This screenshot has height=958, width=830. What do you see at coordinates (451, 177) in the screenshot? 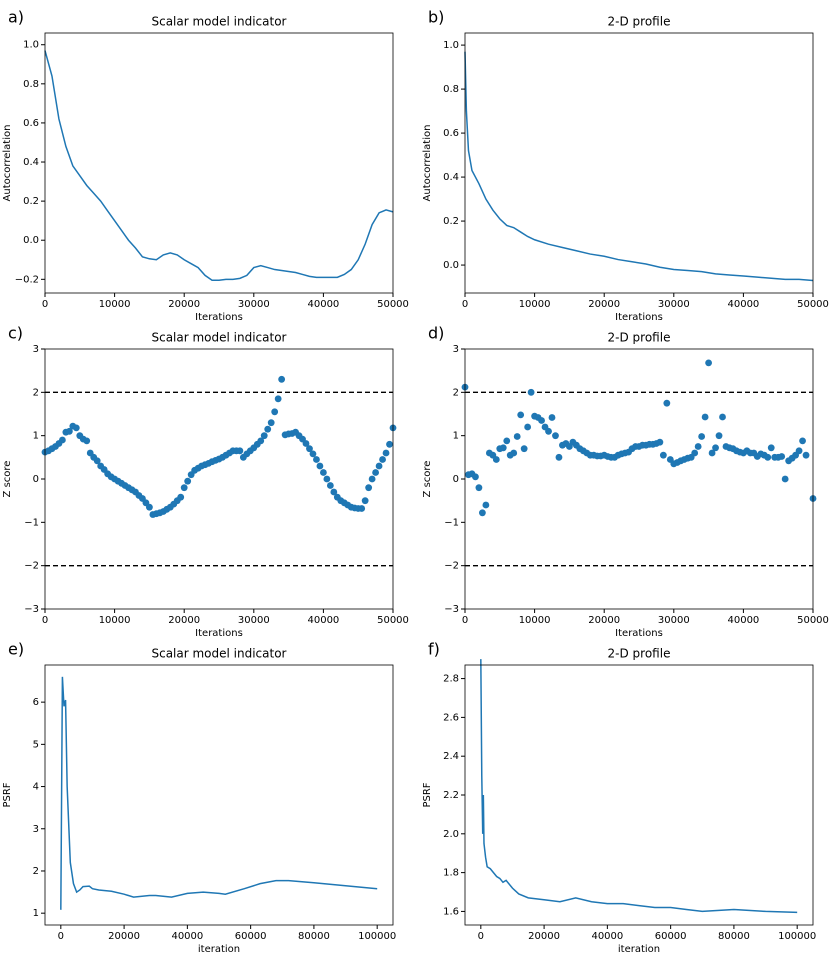
I see `y-tick-label: 0.4` at bounding box center [451, 177].